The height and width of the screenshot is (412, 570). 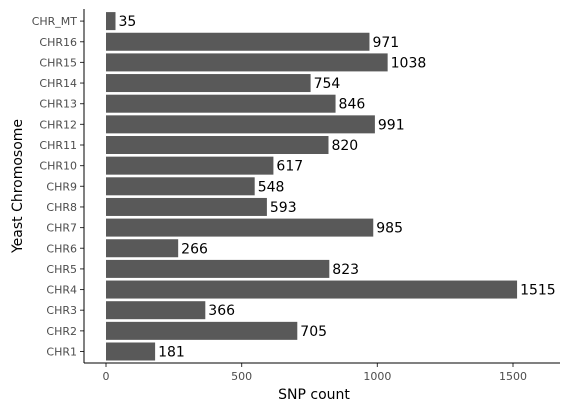 I want to click on bar-chr6, so click(x=142, y=248).